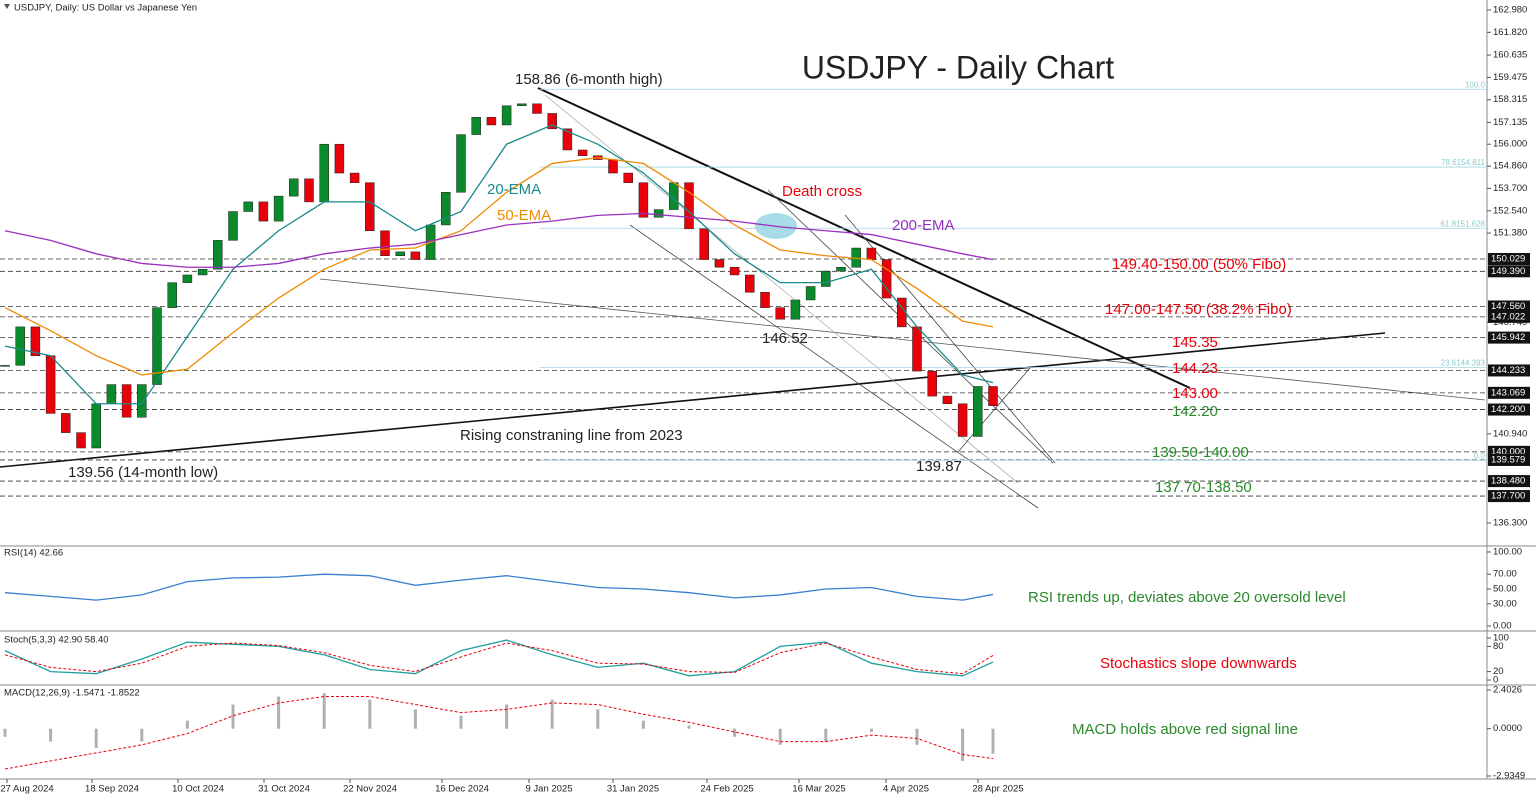  What do you see at coordinates (1195, 342) in the screenshot?
I see `annotation: 145.35` at bounding box center [1195, 342].